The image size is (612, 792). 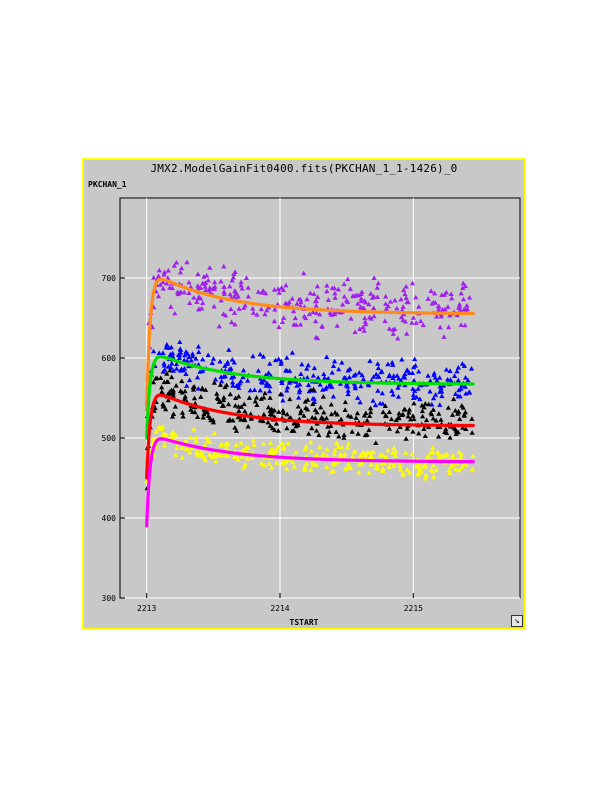 I want to click on resize-handle-icon: ↘, so click(x=517, y=621).